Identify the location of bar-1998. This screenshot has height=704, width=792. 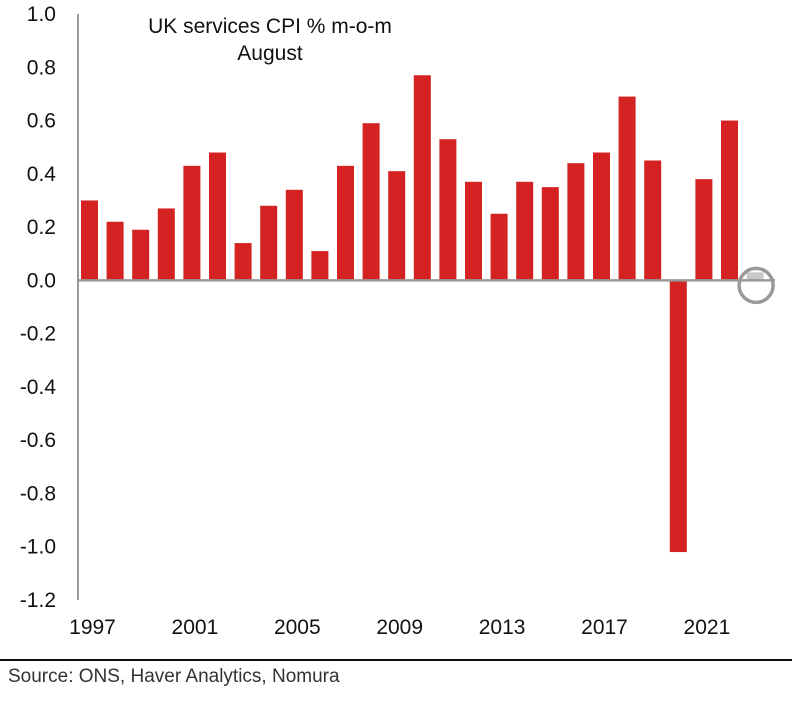
(115, 251).